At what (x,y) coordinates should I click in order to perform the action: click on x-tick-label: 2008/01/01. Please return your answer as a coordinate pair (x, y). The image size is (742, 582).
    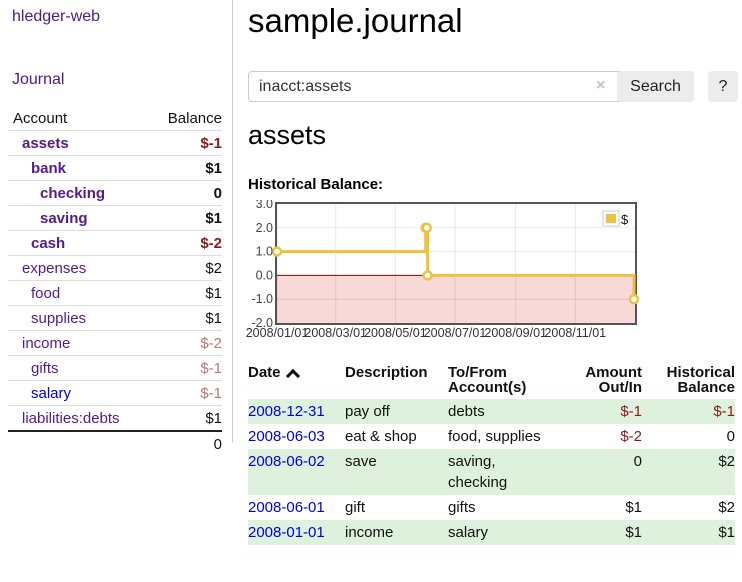
    Looking at the image, I should click on (277, 333).